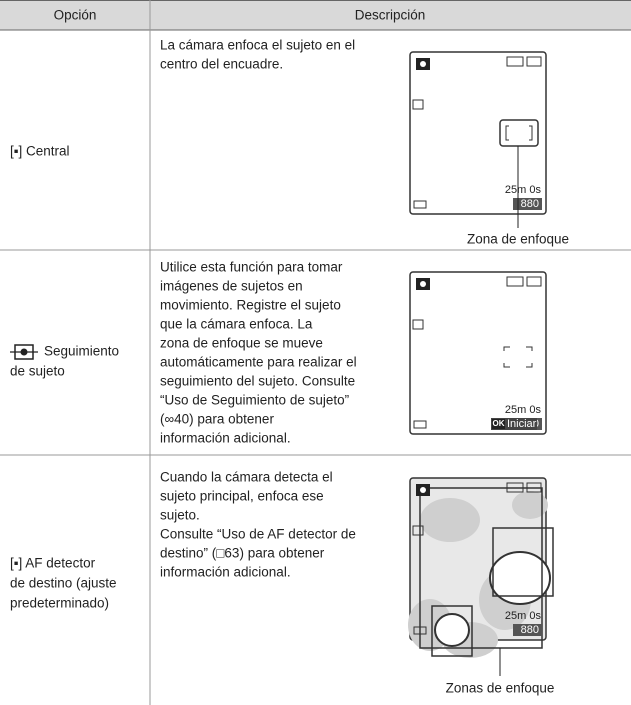  What do you see at coordinates (180, 515) in the screenshot?
I see `description-text: sujeto.` at bounding box center [180, 515].